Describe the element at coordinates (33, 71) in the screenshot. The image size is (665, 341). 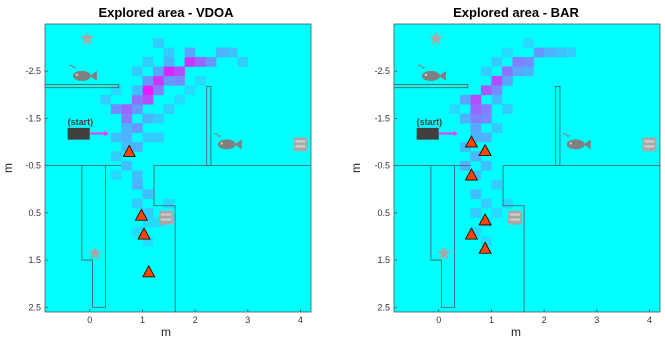
I see `y-tick-label: -2.5` at that location.